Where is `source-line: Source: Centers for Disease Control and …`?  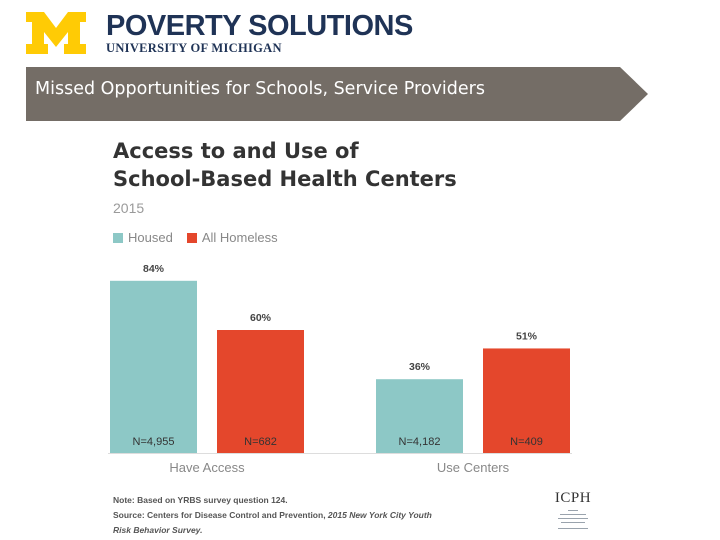 source-line: Source: Centers for Disease Control and … is located at coordinates (272, 515).